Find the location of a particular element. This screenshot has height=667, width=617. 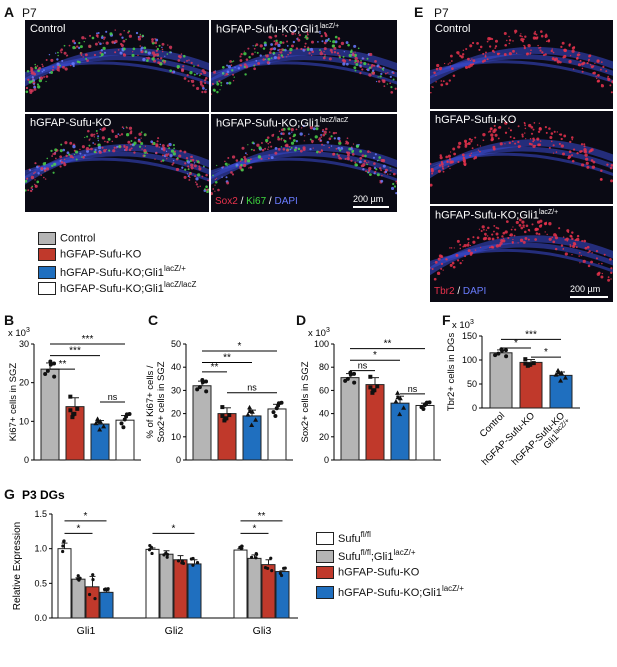

legend-sup: lacZ/+ is located at coordinates (174, 268).